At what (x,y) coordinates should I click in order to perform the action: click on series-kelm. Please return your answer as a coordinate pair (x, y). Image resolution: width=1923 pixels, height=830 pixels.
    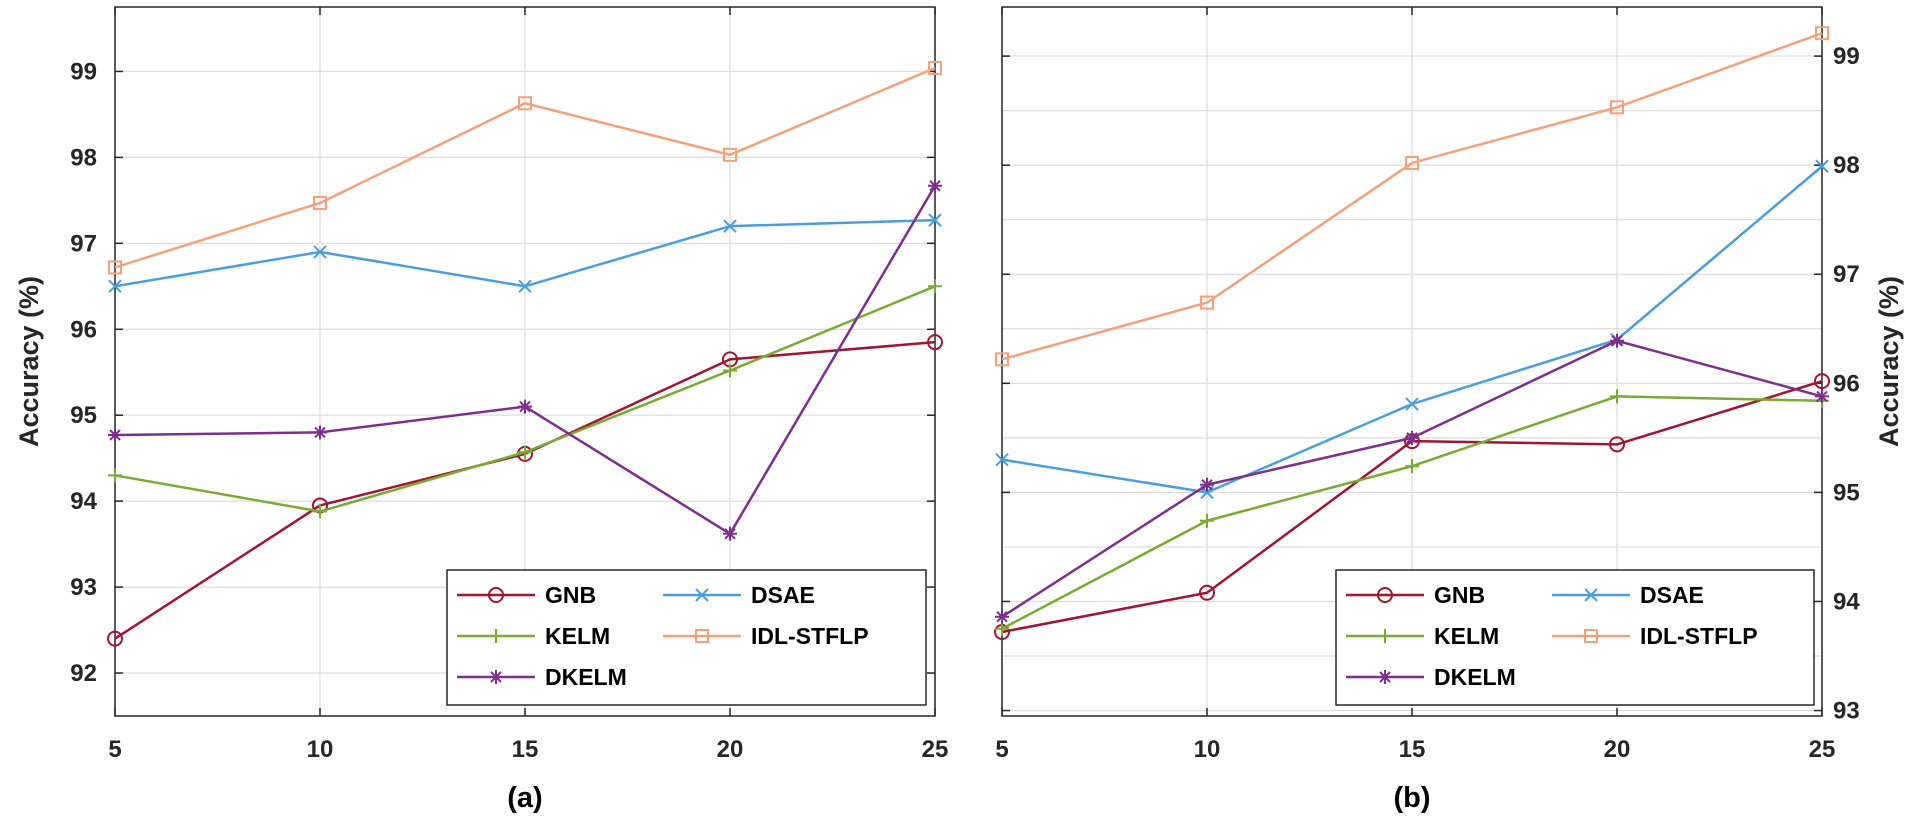
    Looking at the image, I should click on (525, 399).